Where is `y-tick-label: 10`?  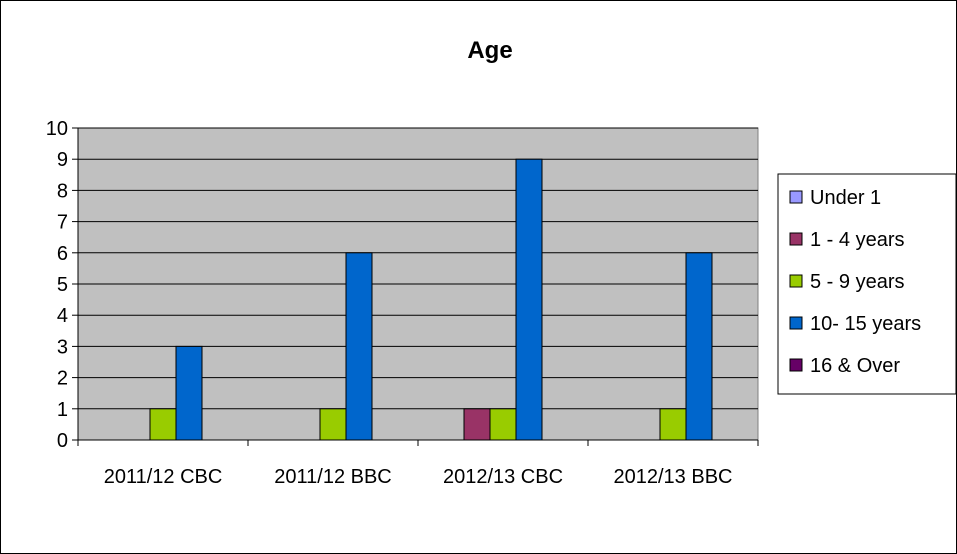
y-tick-label: 10 is located at coordinates (57, 129).